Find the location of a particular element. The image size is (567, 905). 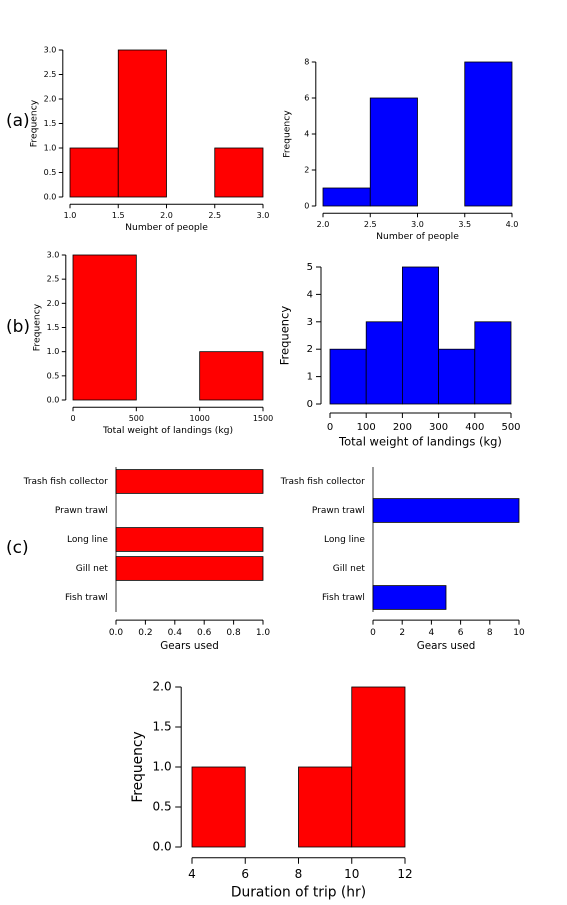

y-tick-label: 1 is located at coordinates (310, 377).